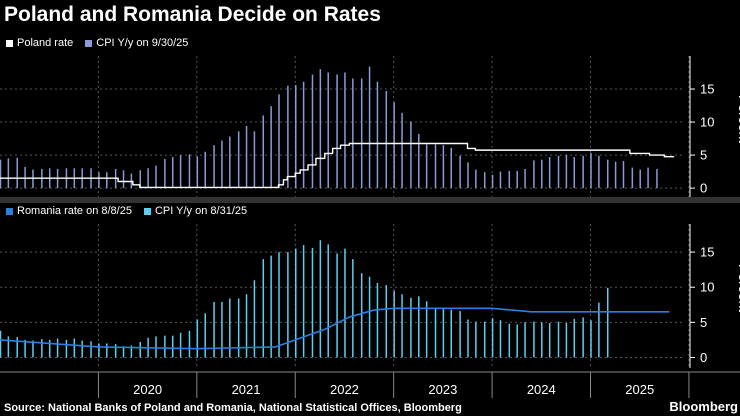  I want to click on legend-item-romania-cpi: CPI Y/y on 8/31/25, so click(195, 211).